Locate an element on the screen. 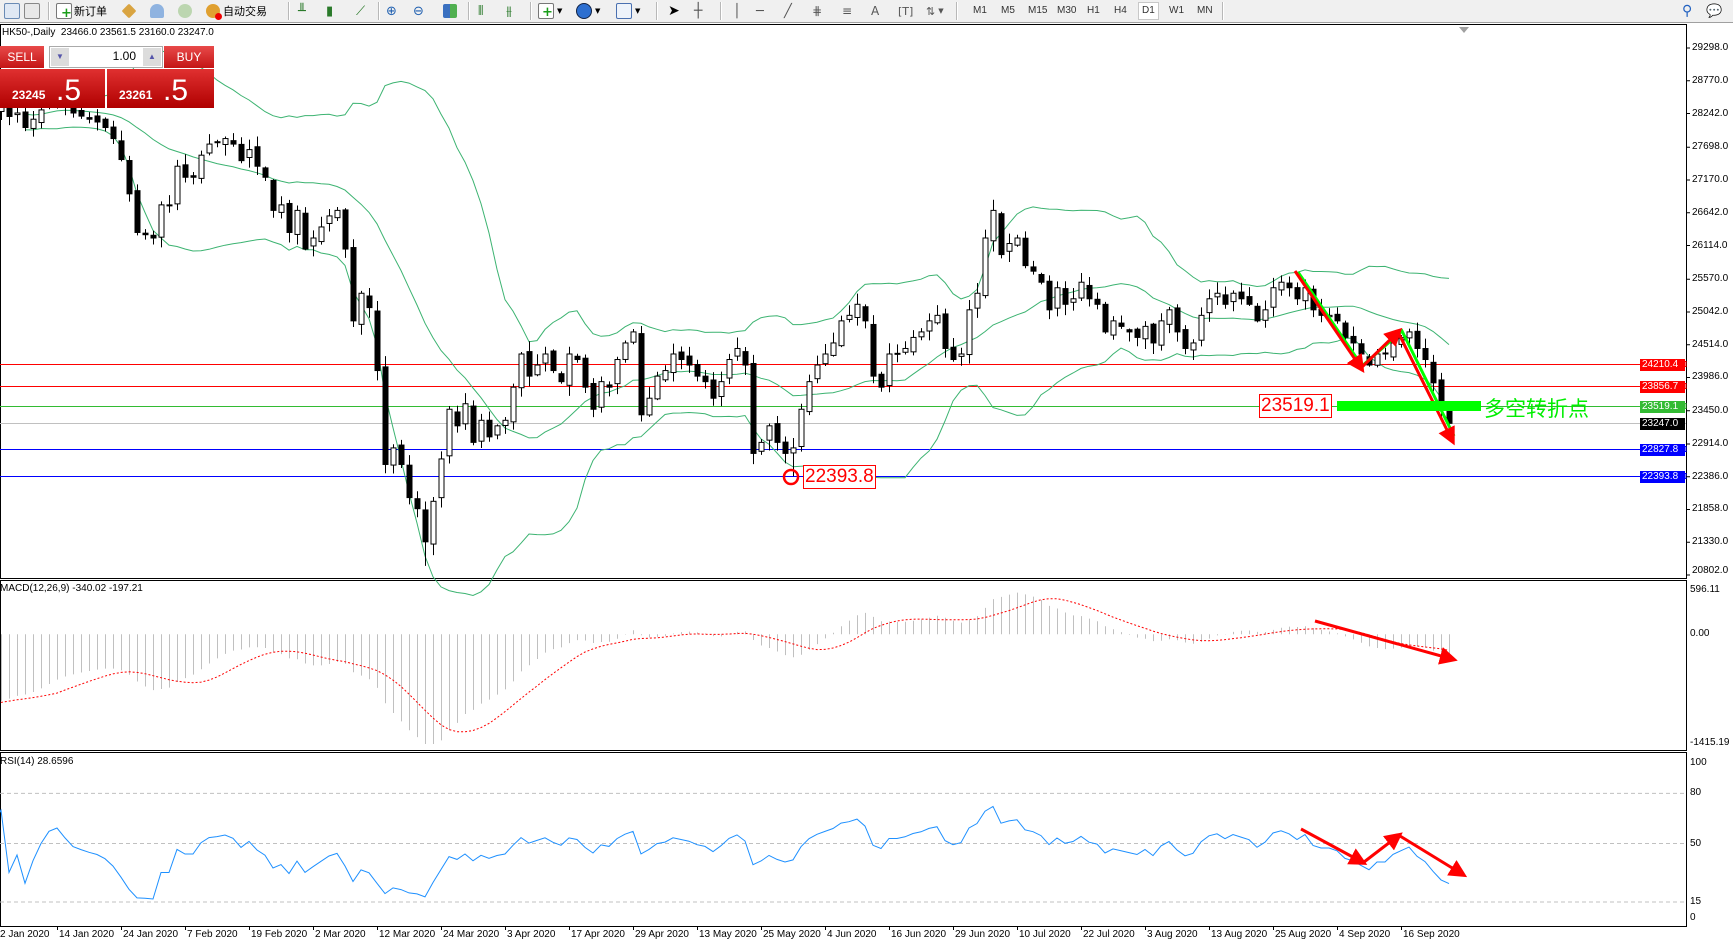 The image size is (1733, 944). timeframe-m30: M30 is located at coordinates (1067, 10).